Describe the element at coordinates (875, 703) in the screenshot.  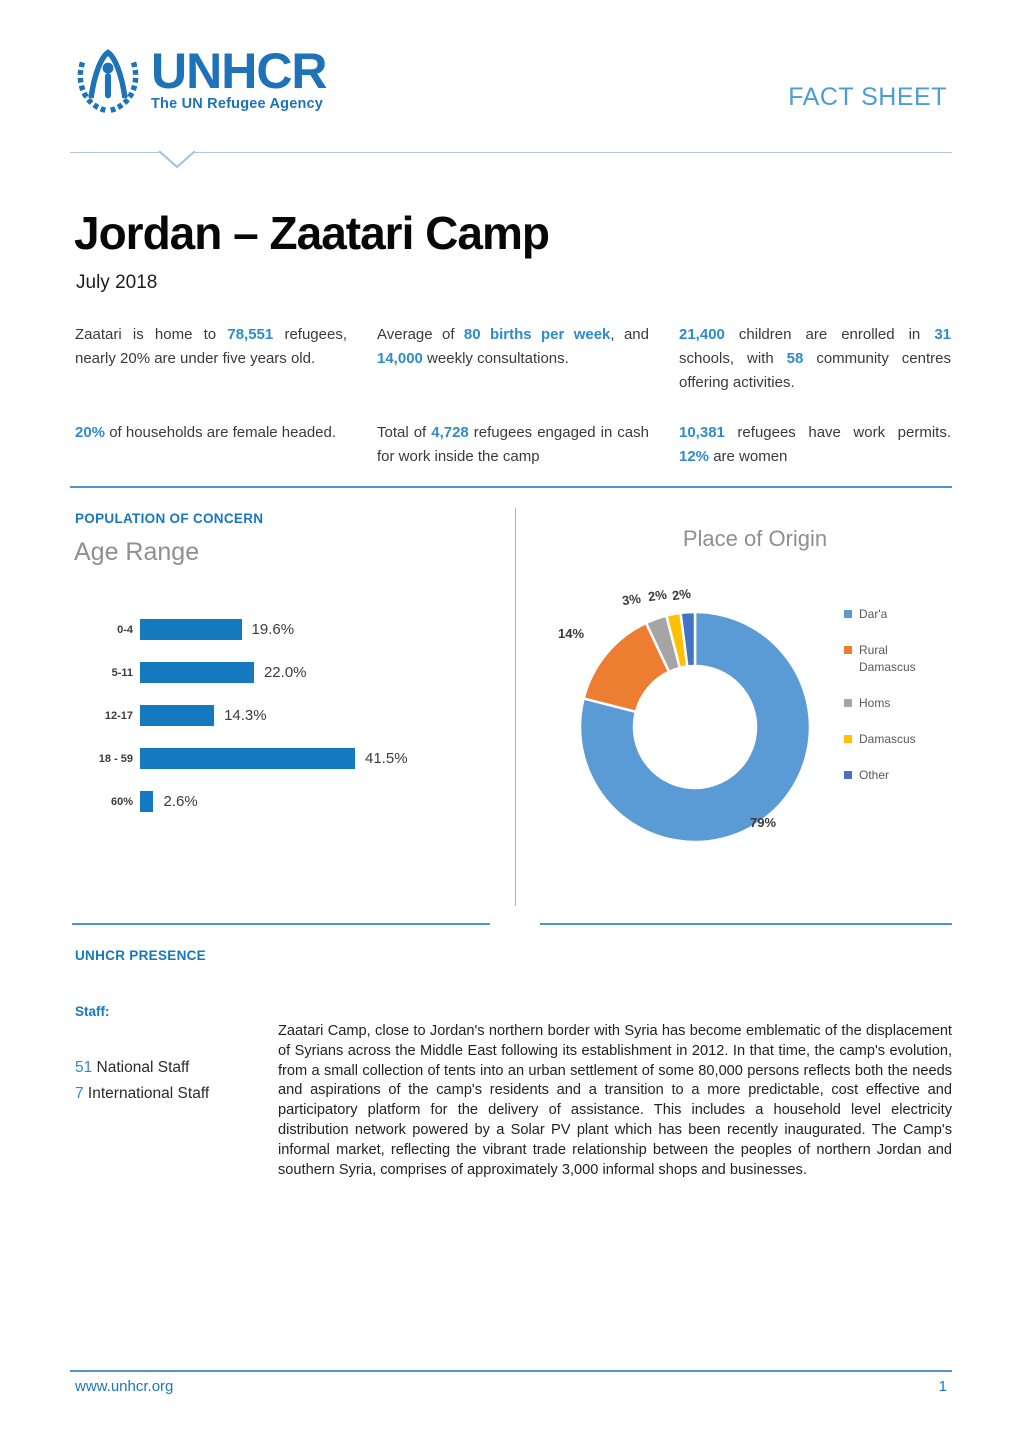
I see `legend-label: Homs` at that location.